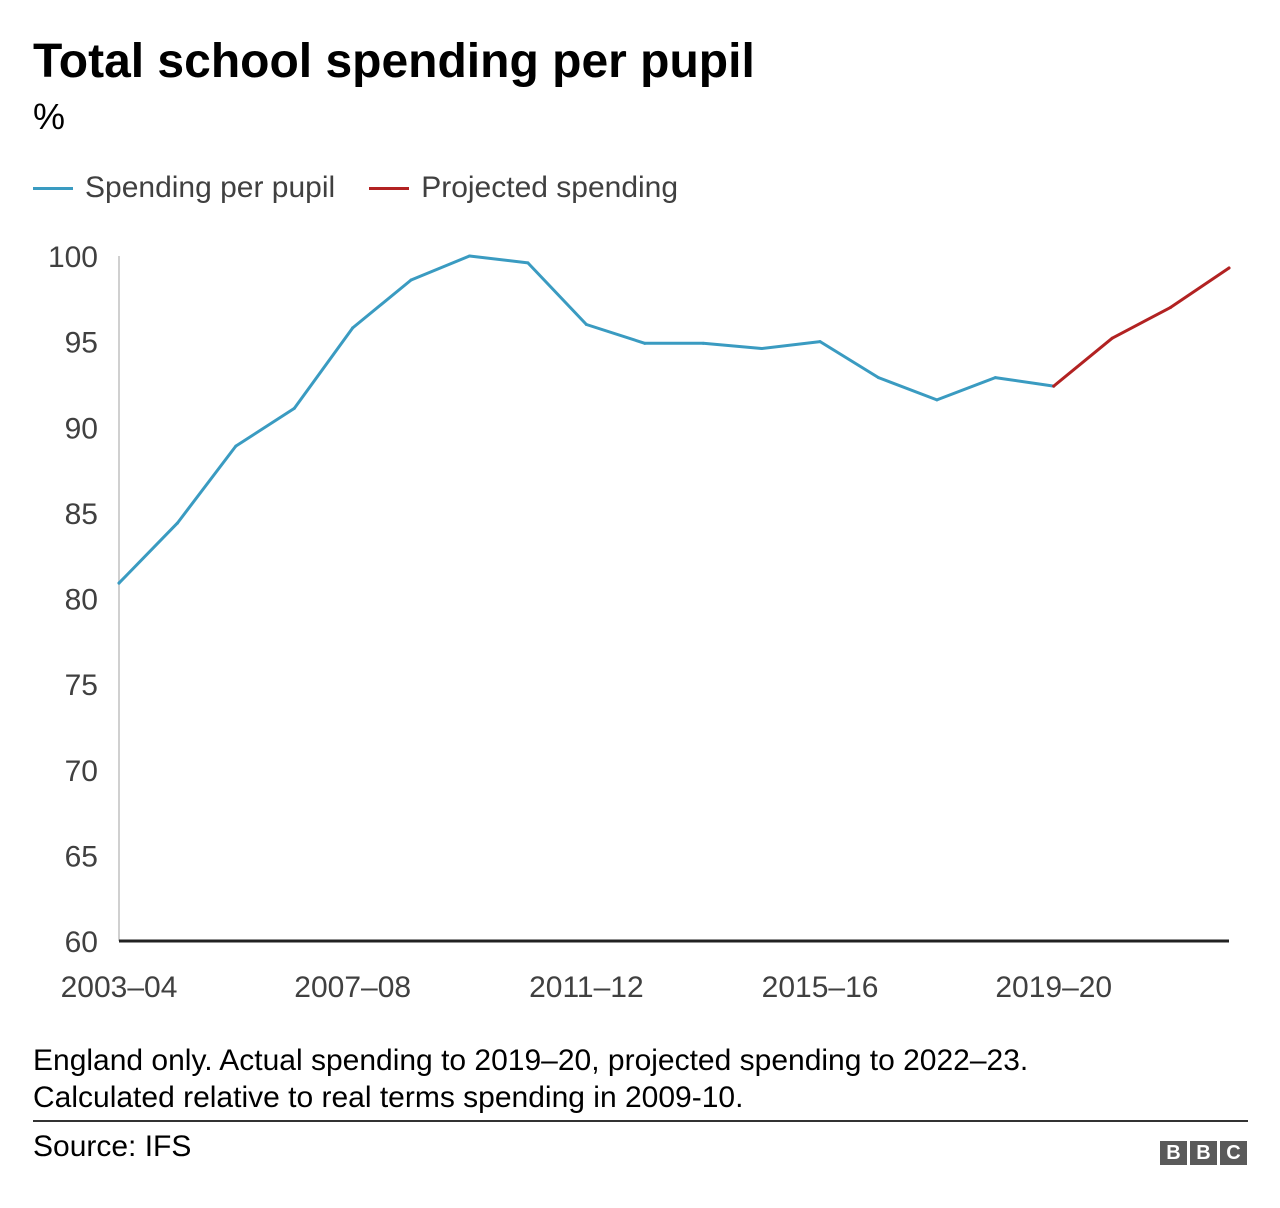 This screenshot has width=1280, height=1208. What do you see at coordinates (1053, 987) in the screenshot?
I see `x-tick-label: 2019–20` at bounding box center [1053, 987].